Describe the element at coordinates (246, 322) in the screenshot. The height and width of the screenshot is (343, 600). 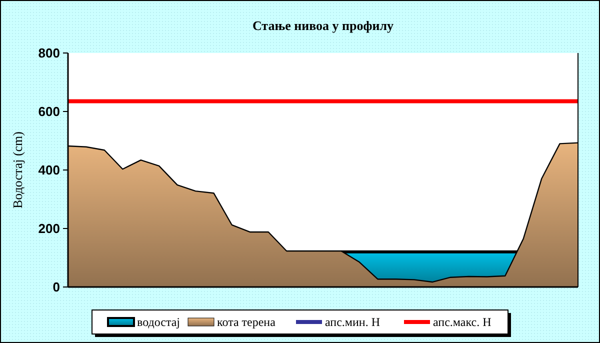
I see `legend-label: кота терена` at that location.